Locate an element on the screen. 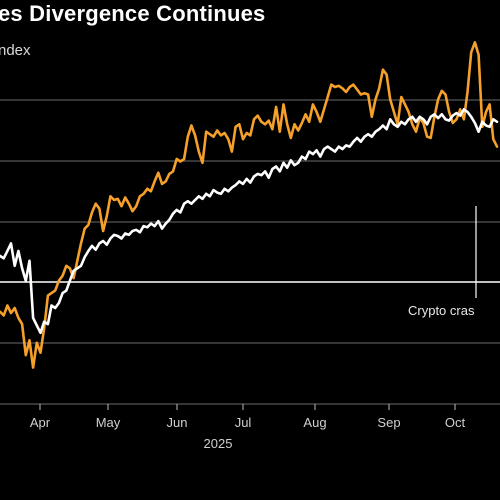  x-axis-year-label: 2025 is located at coordinates (218, 443).